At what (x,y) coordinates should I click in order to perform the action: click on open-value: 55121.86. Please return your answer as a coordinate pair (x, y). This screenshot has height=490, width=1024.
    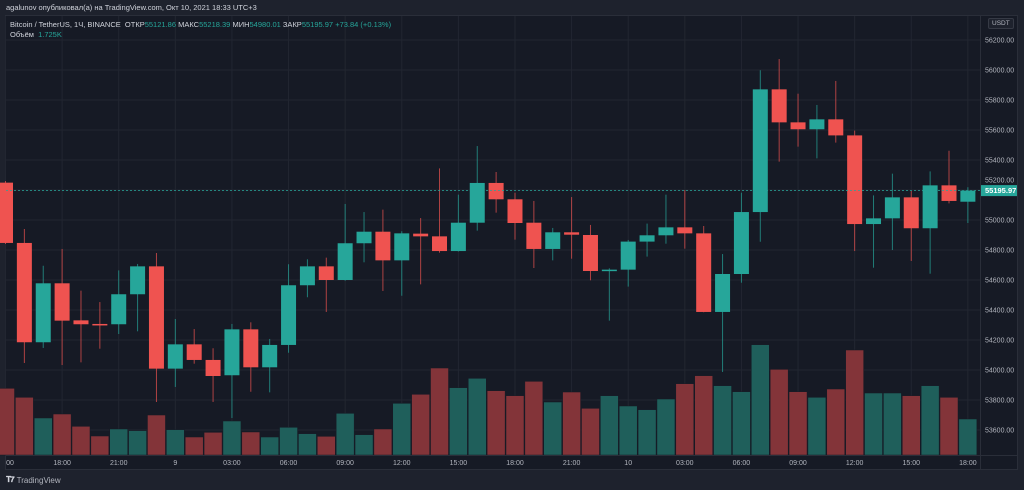
    Looking at the image, I should click on (160, 24).